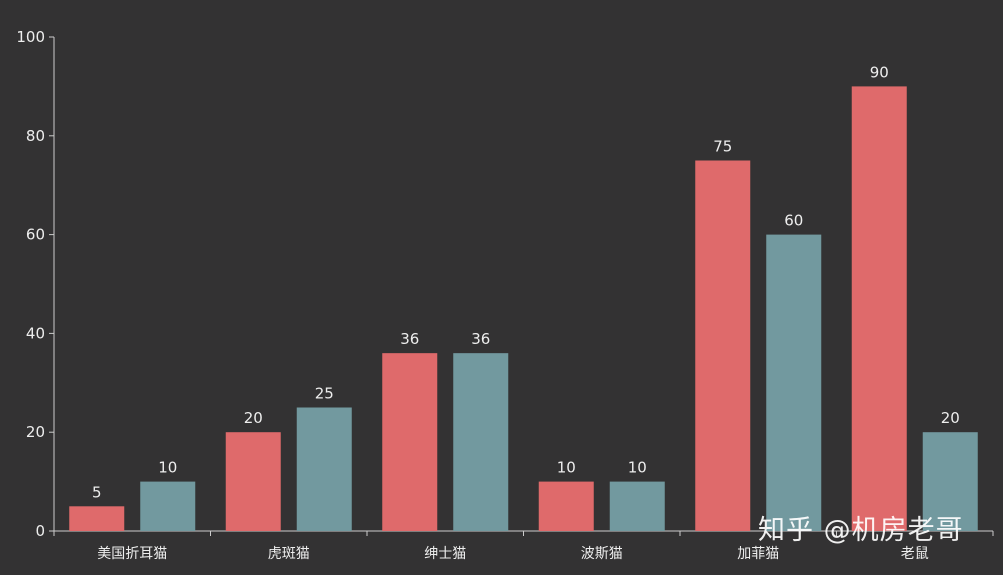  What do you see at coordinates (97, 492) in the screenshot?
I see `data-label: 5` at bounding box center [97, 492].